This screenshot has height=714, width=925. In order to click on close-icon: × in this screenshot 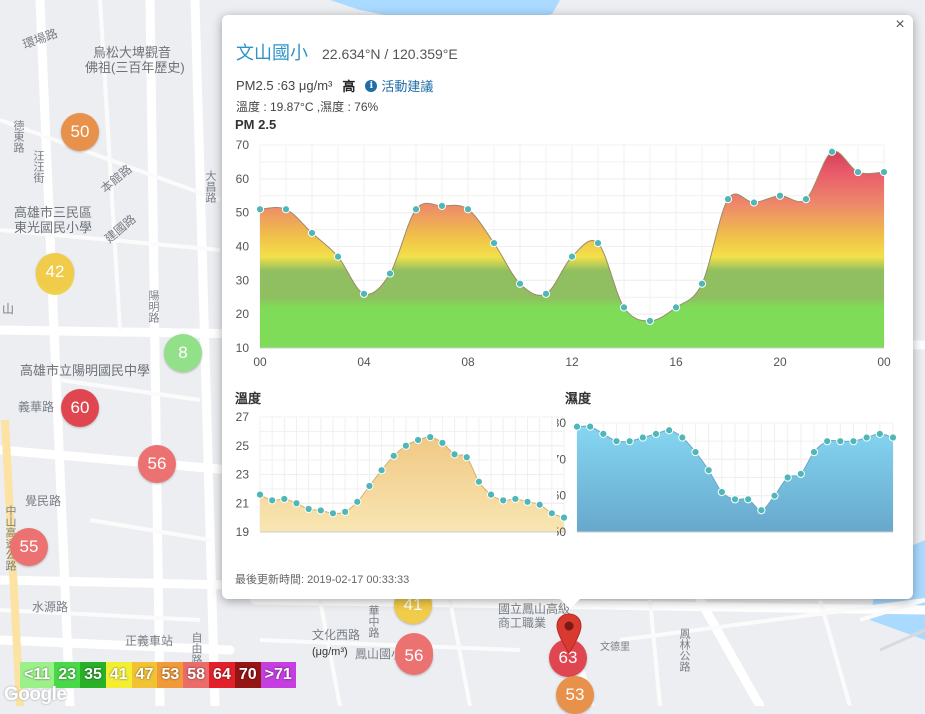, I will do `click(900, 24)`.